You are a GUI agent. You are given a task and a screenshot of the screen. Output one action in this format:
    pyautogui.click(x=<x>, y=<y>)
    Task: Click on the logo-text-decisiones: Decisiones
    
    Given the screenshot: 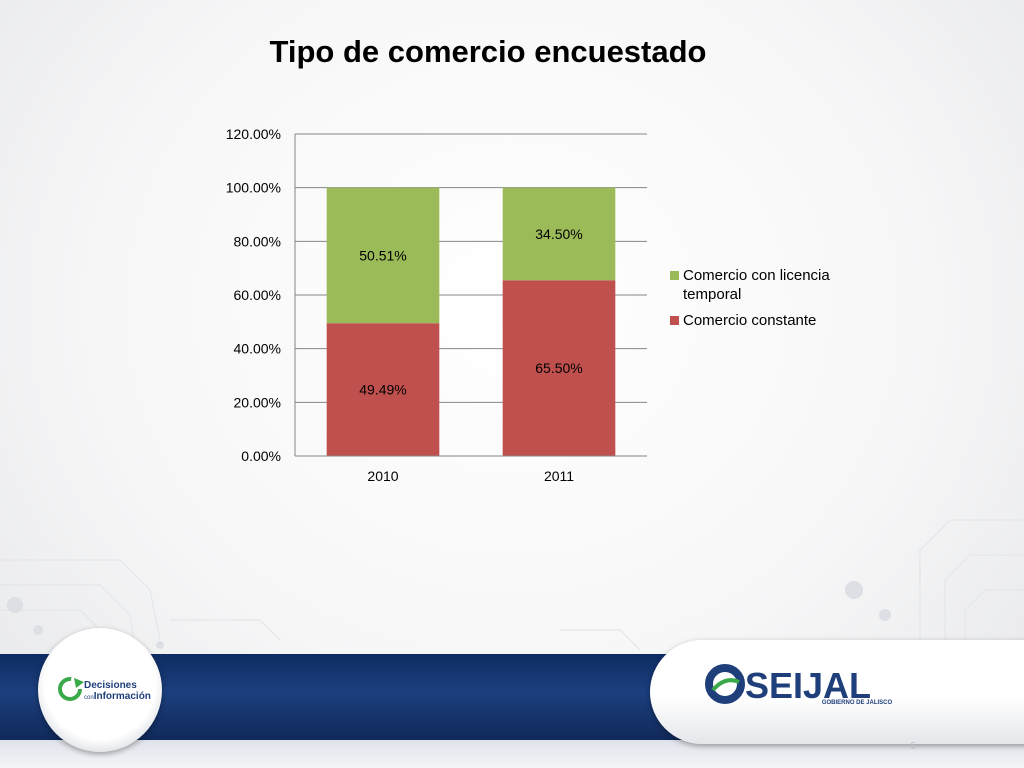 What is the action you would take?
    pyautogui.click(x=110, y=685)
    